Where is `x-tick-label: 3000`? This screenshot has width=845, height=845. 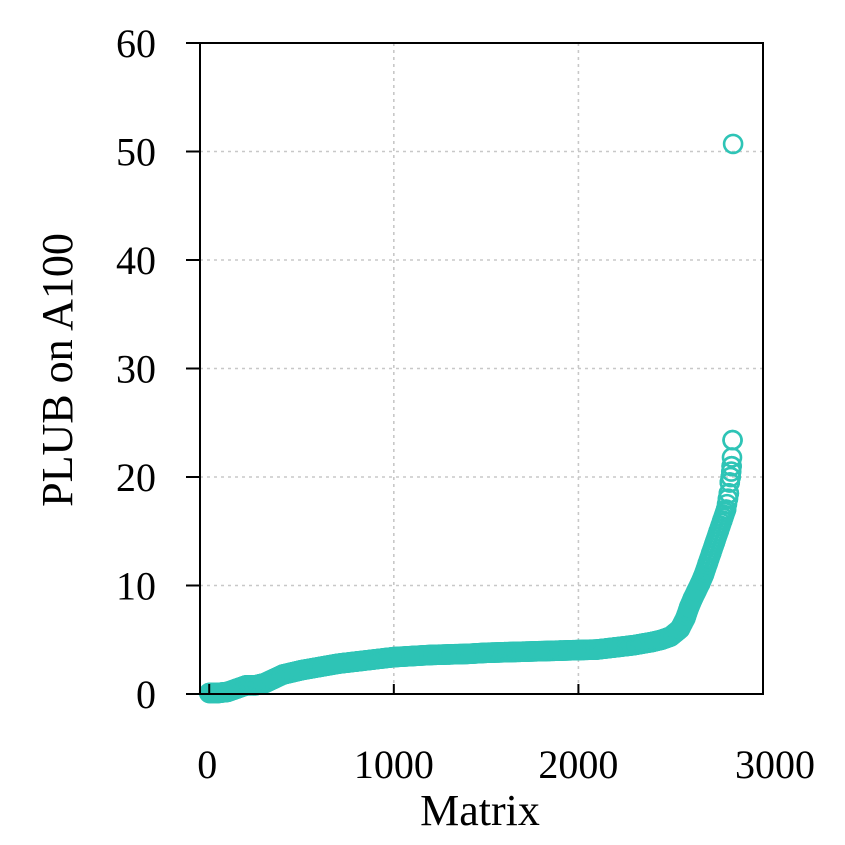 x-tick-label: 3000 is located at coordinates (775, 764).